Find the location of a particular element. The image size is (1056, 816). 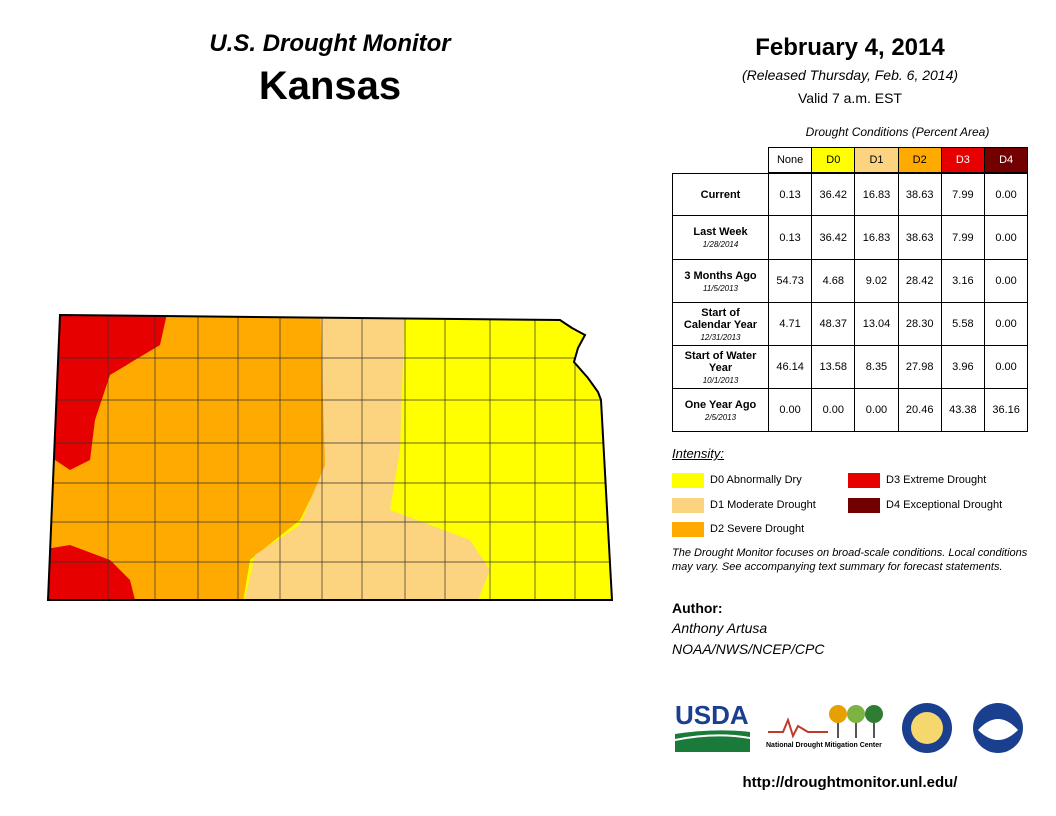

column-header: None is located at coordinates (790, 160).